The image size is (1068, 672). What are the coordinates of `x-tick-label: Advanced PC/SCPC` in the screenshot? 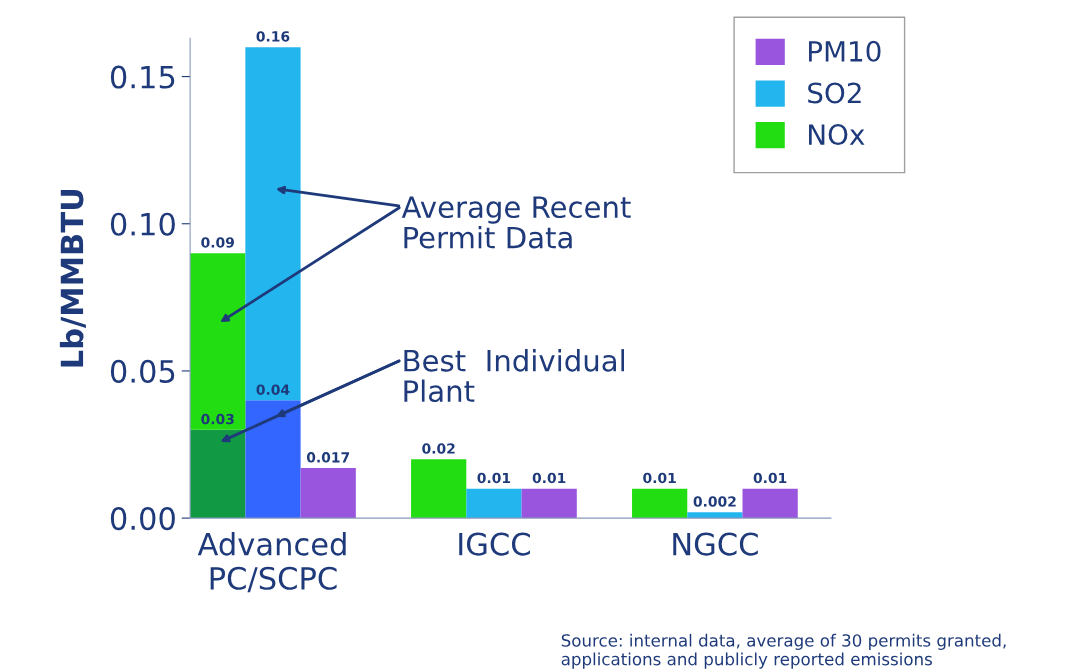 It's located at (271, 562).